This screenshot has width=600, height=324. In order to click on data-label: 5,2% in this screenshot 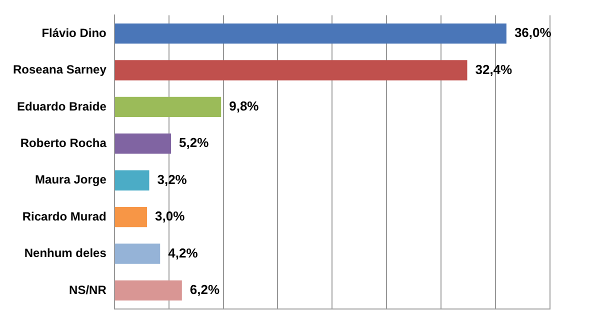, I will do `click(194, 142)`.